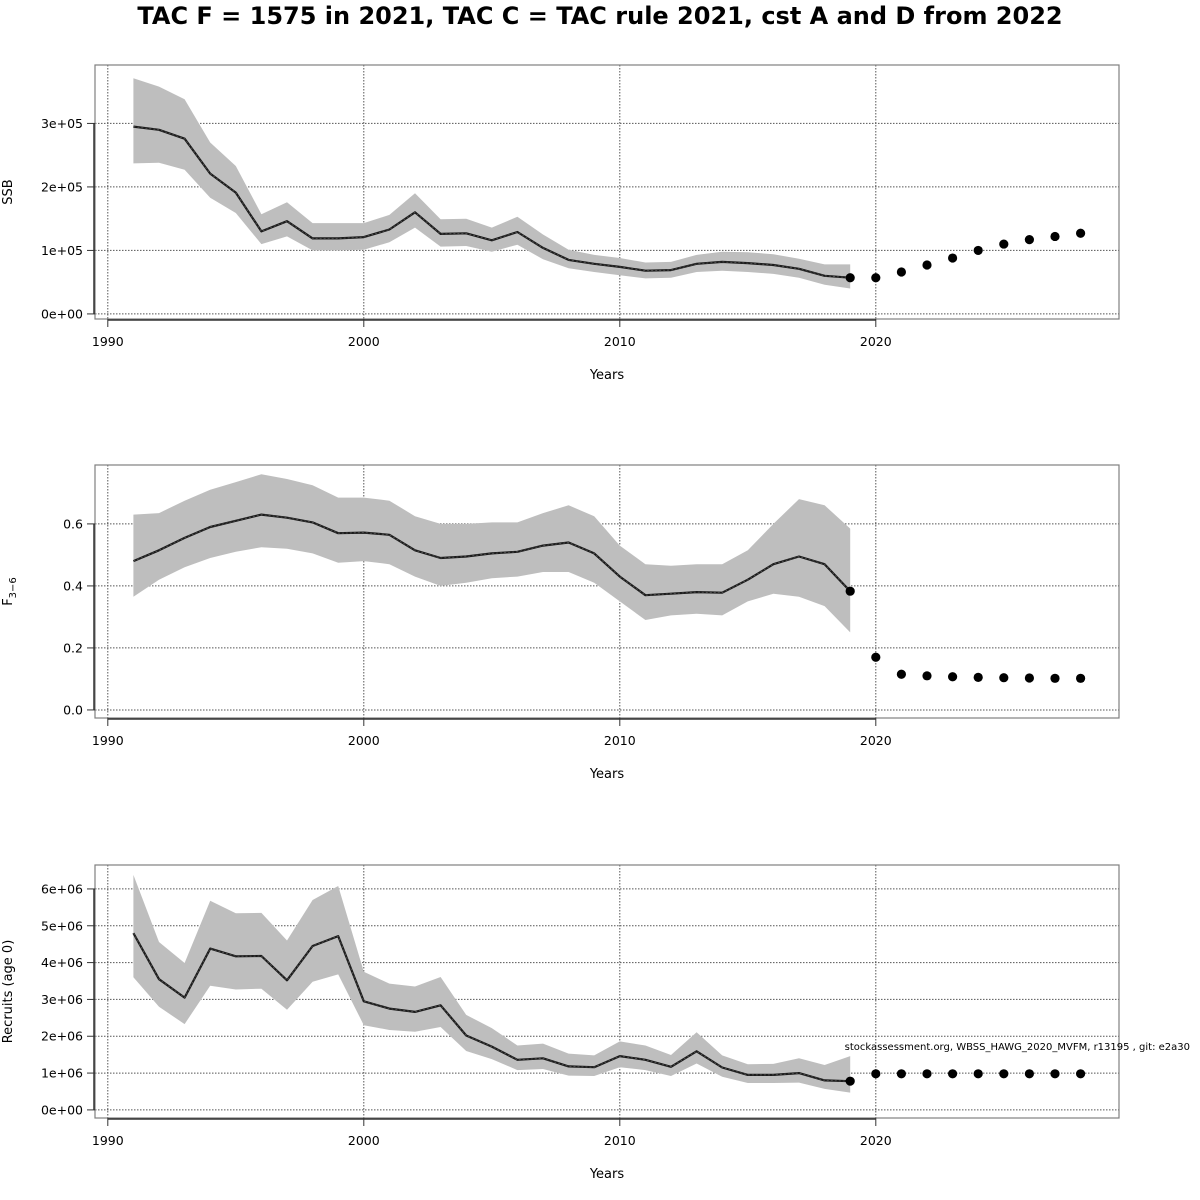 The image size is (1200, 1200). What do you see at coordinates (73, 647) in the screenshot?
I see `y-tick-label: 0.2` at bounding box center [73, 647].